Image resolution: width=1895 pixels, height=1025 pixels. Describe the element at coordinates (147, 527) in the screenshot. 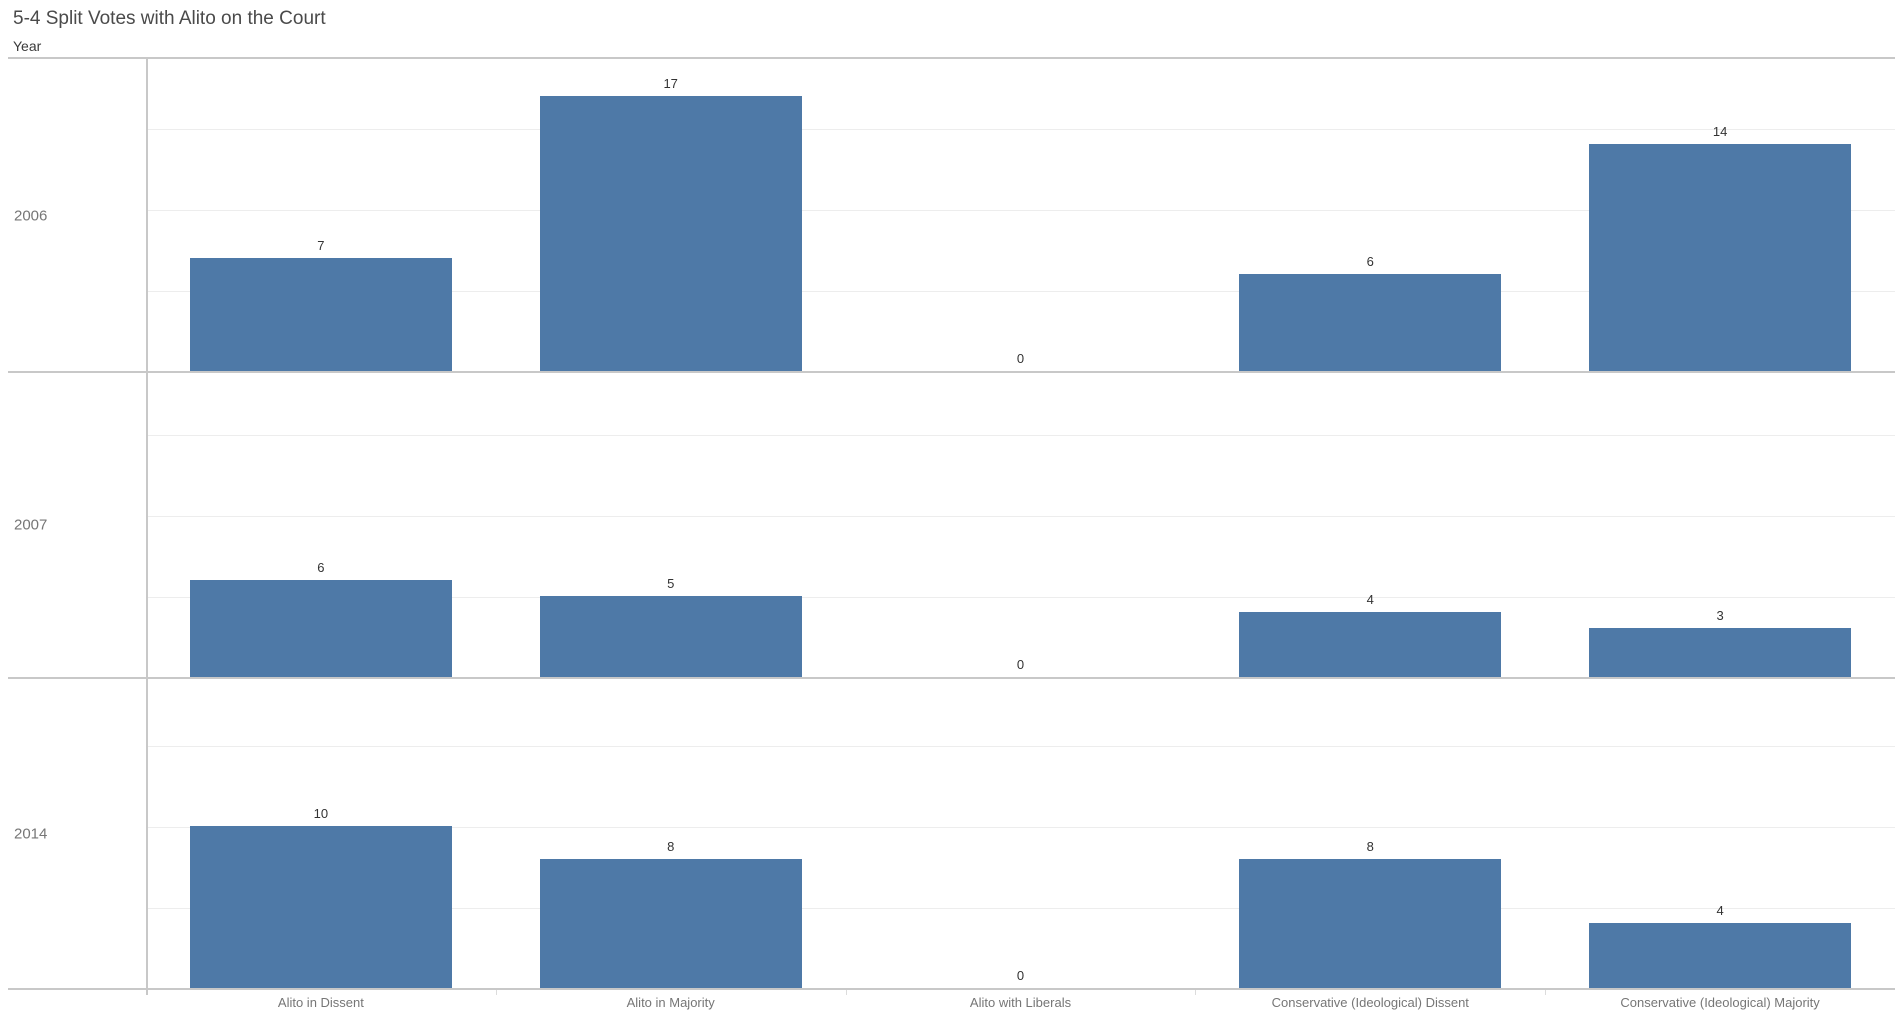

I see `left-axis-line` at that location.